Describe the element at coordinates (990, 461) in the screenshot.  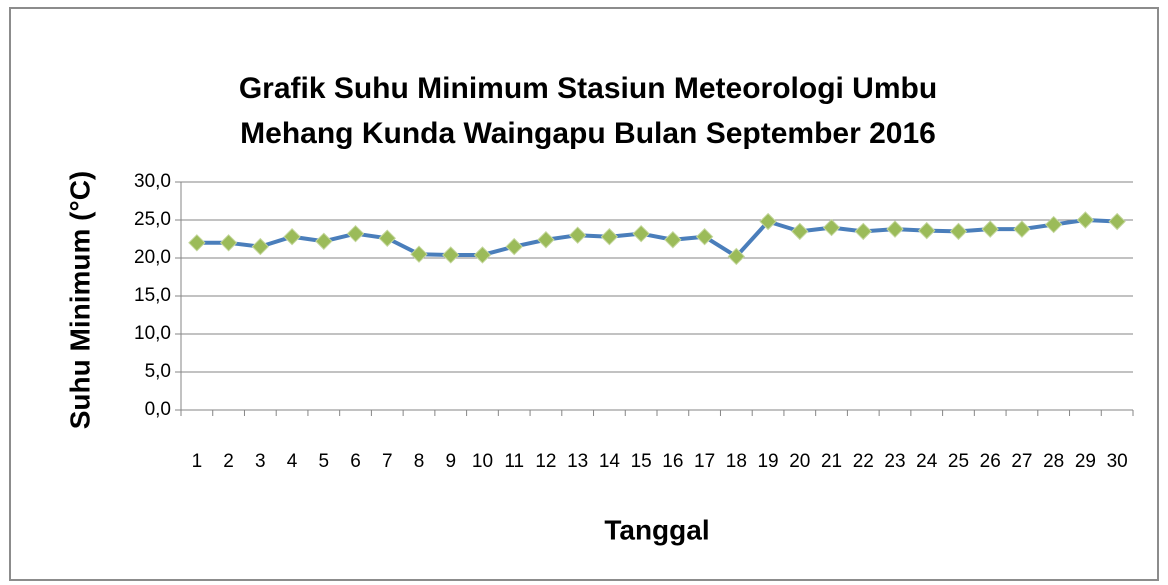
I see `x-tick-label: 26` at that location.